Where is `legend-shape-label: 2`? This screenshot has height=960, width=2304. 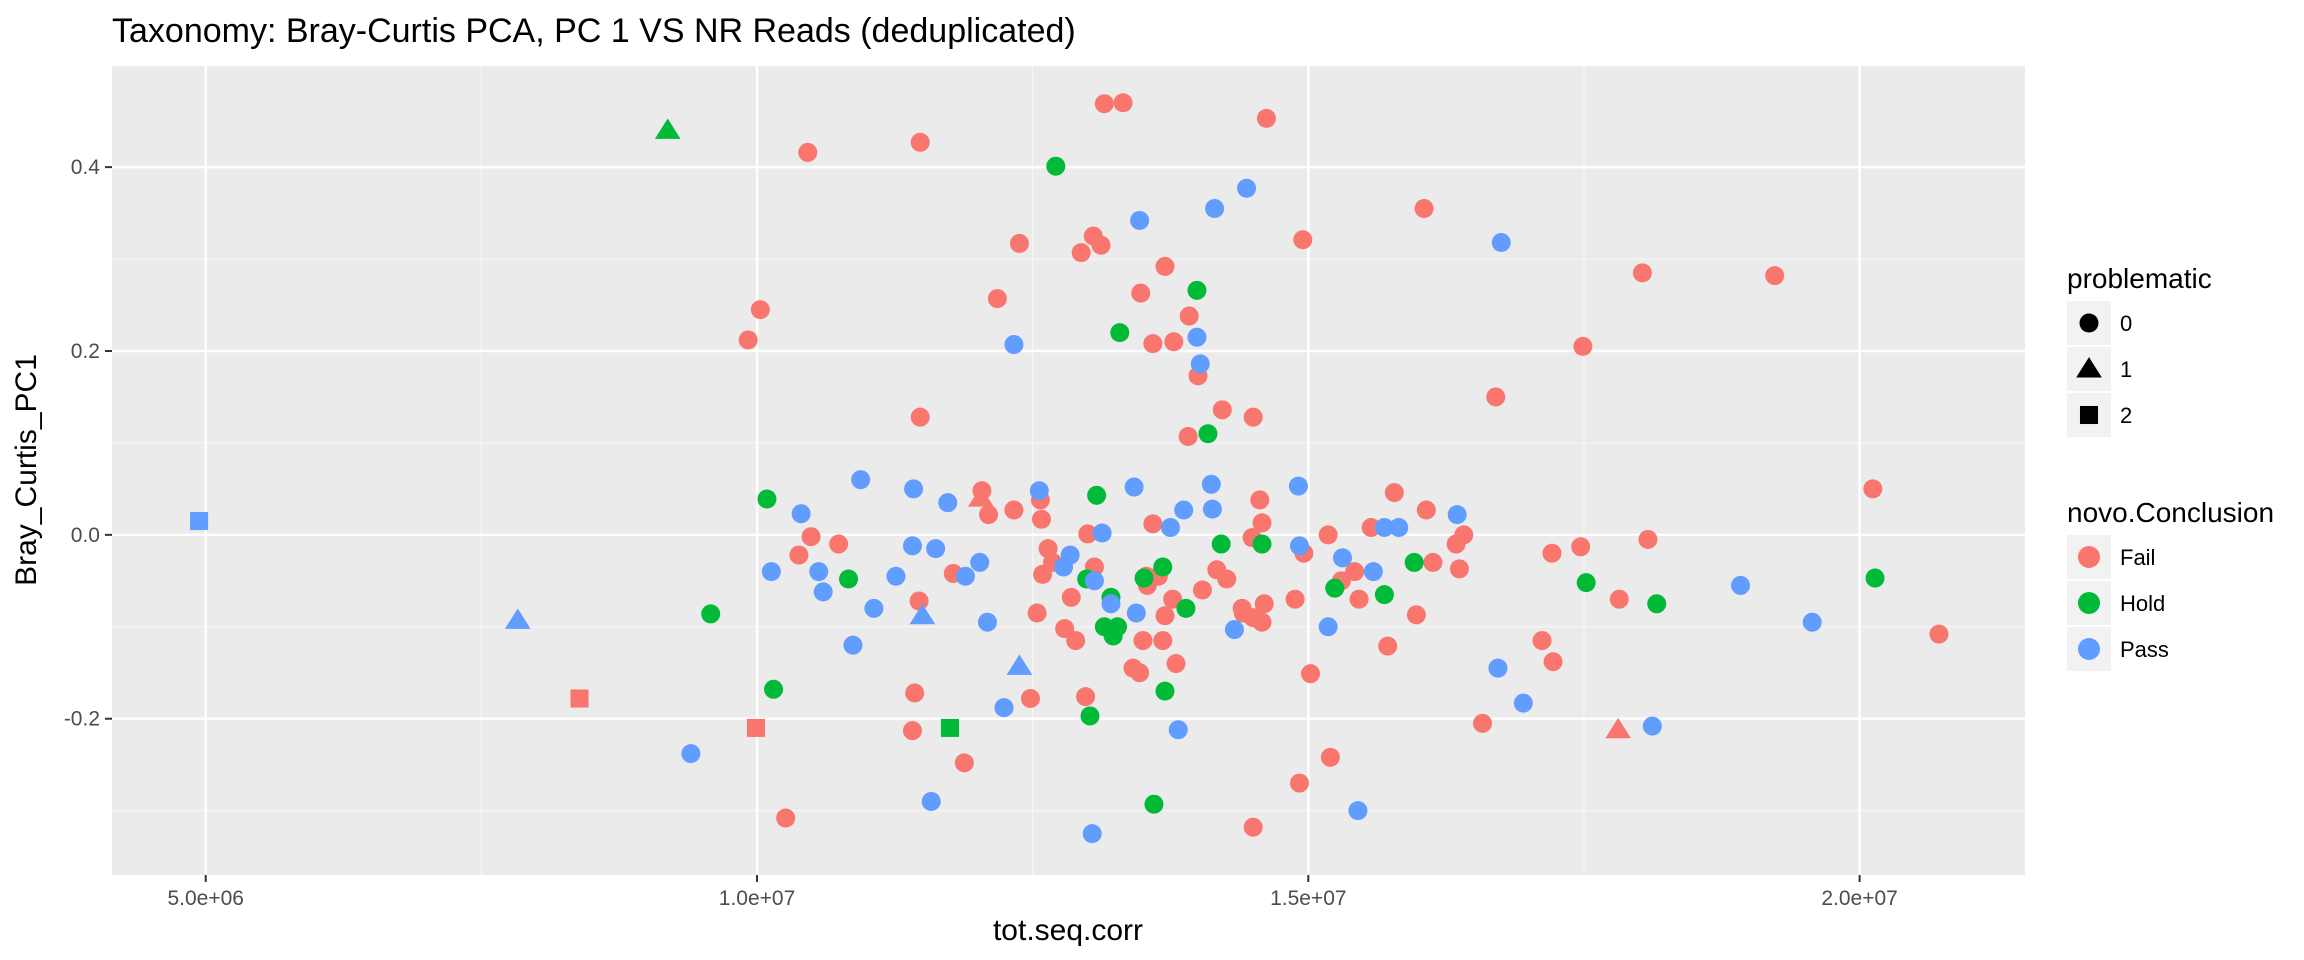
legend-shape-label: 2 is located at coordinates (2126, 415).